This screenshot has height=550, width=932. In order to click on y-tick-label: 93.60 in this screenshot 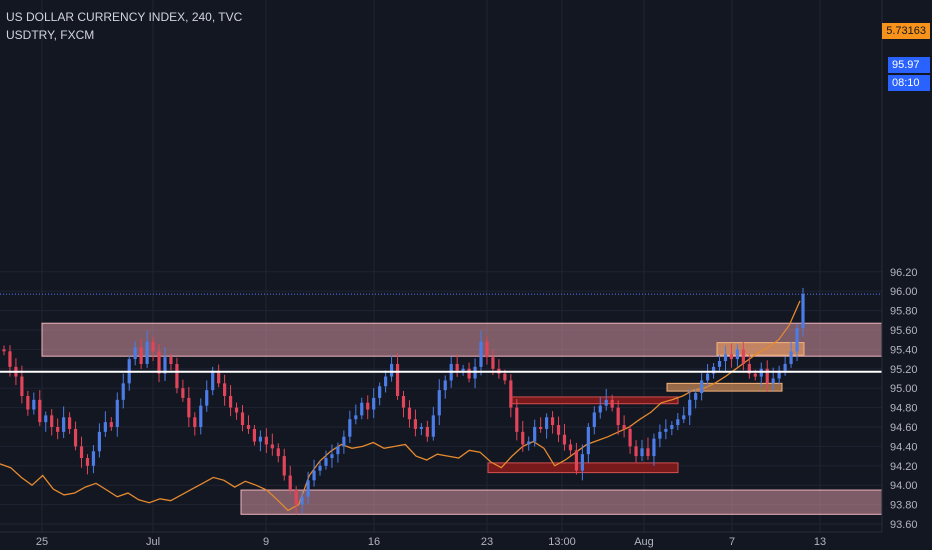, I will do `click(904, 525)`.